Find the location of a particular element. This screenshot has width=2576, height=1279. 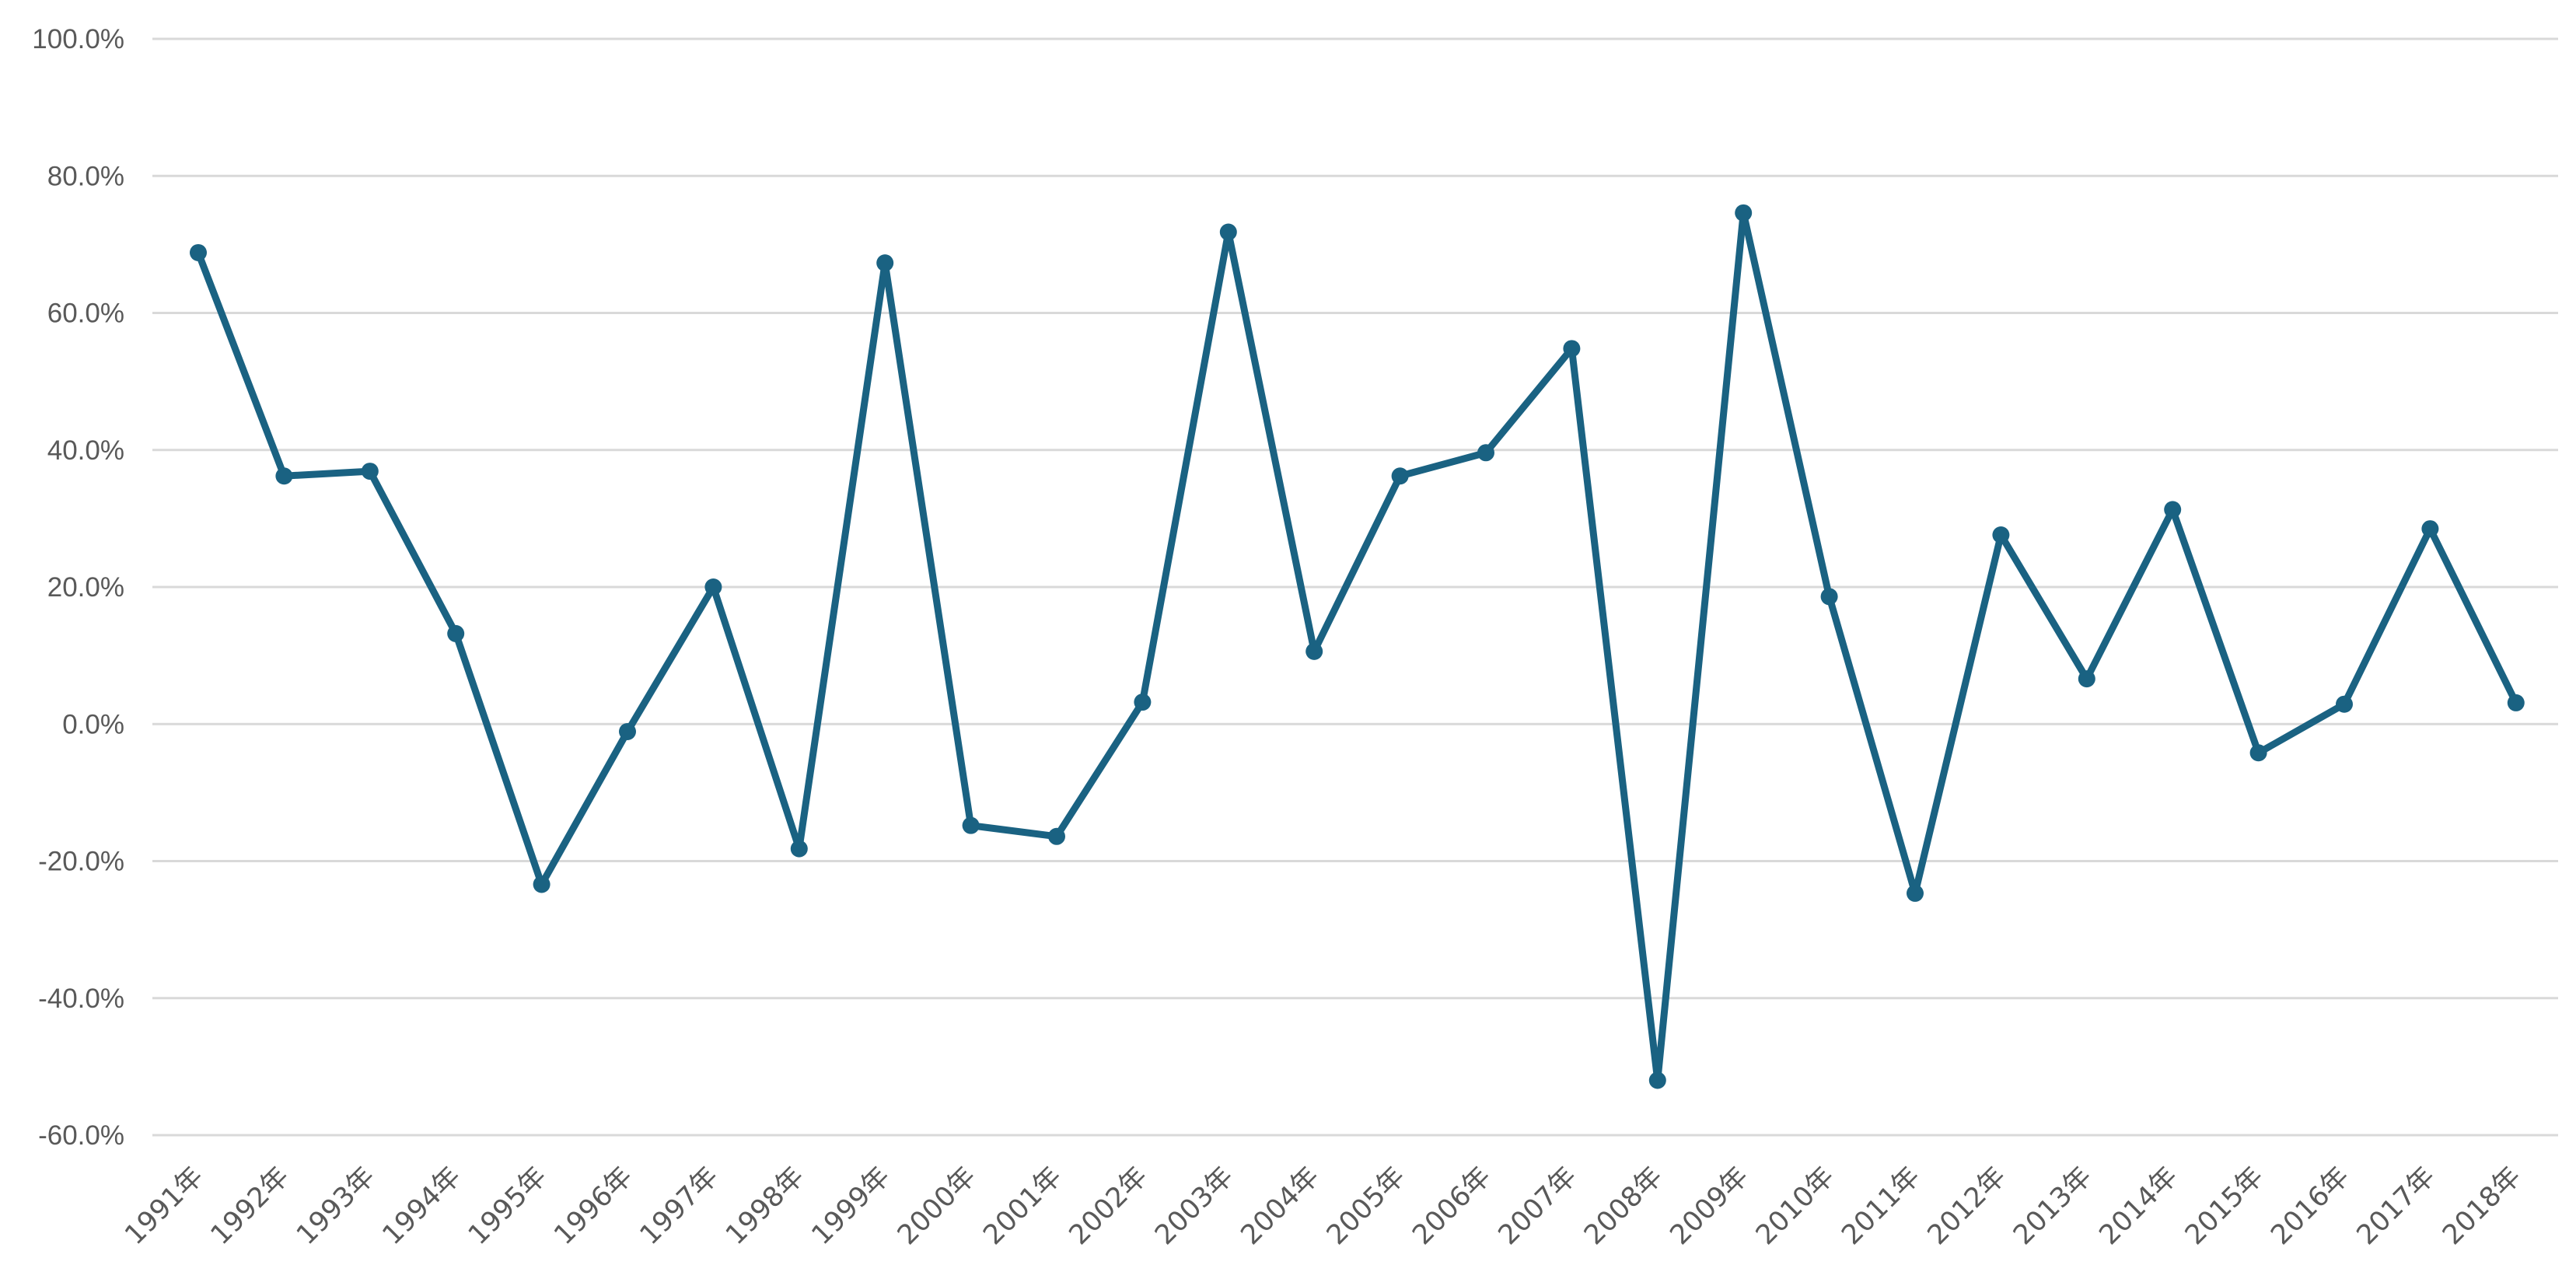

y-tick-label: -60.0% is located at coordinates (81, 1135).